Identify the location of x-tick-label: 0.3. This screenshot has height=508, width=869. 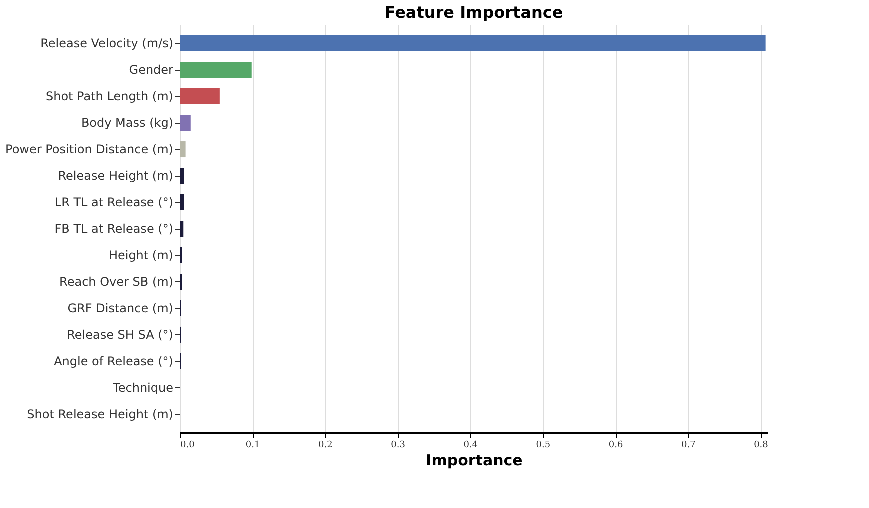
(398, 445).